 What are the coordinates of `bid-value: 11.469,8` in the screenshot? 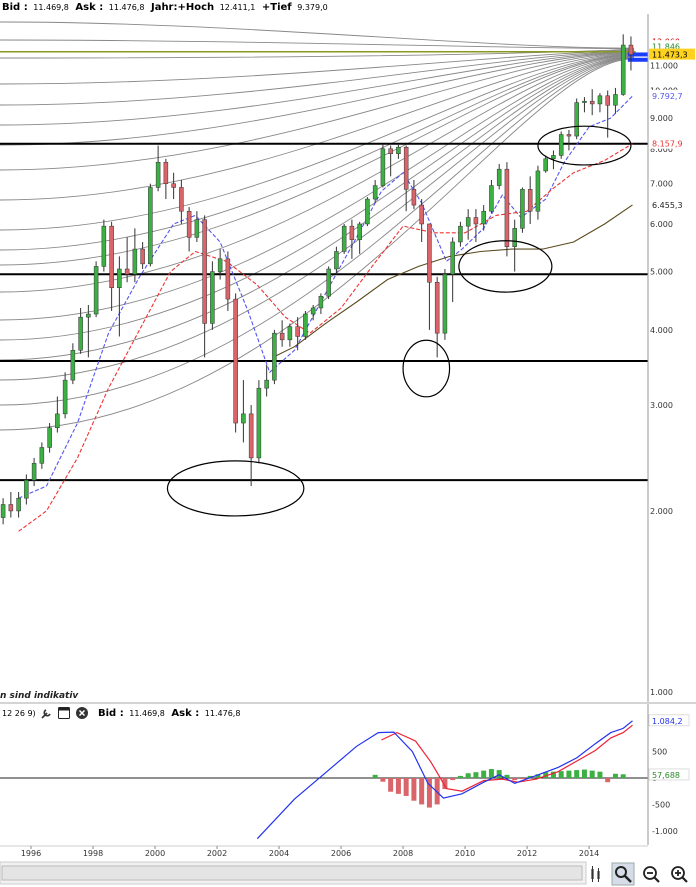 It's located at (51, 7).